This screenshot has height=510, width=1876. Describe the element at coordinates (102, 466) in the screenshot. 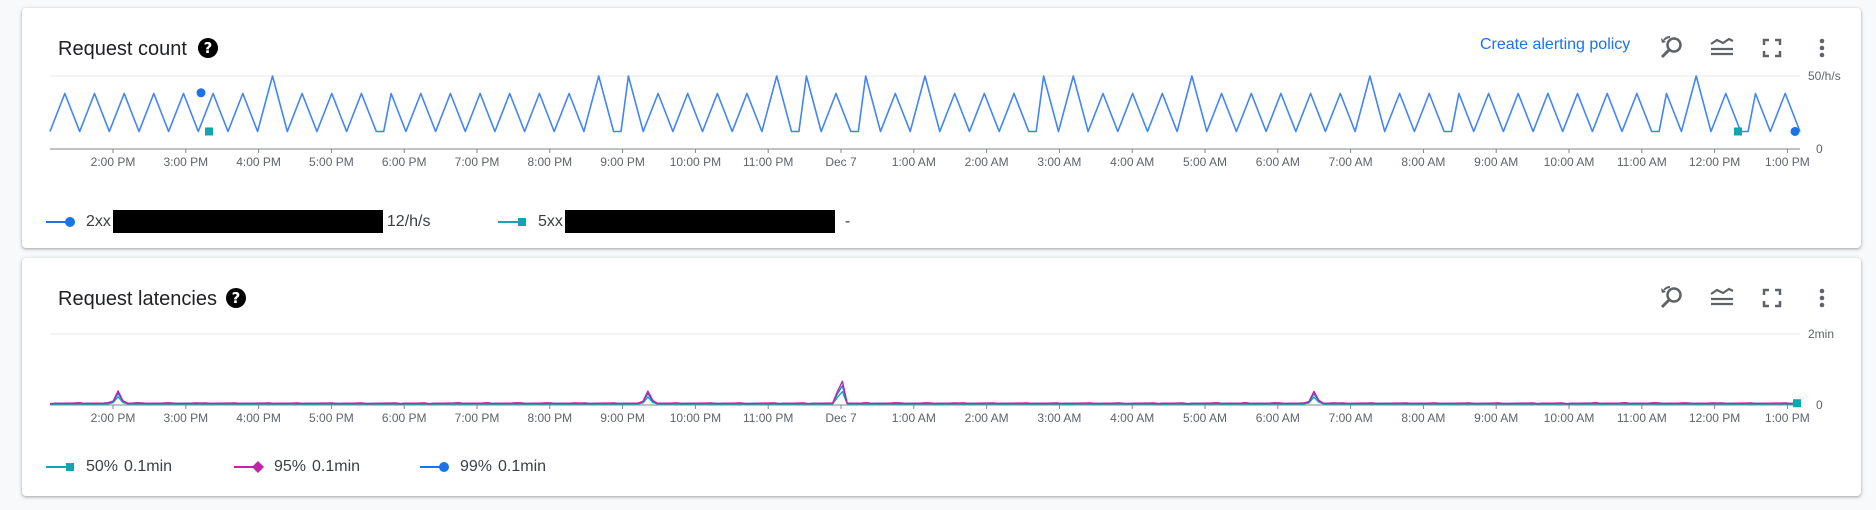

I see `legend-series-name: 50%` at that location.